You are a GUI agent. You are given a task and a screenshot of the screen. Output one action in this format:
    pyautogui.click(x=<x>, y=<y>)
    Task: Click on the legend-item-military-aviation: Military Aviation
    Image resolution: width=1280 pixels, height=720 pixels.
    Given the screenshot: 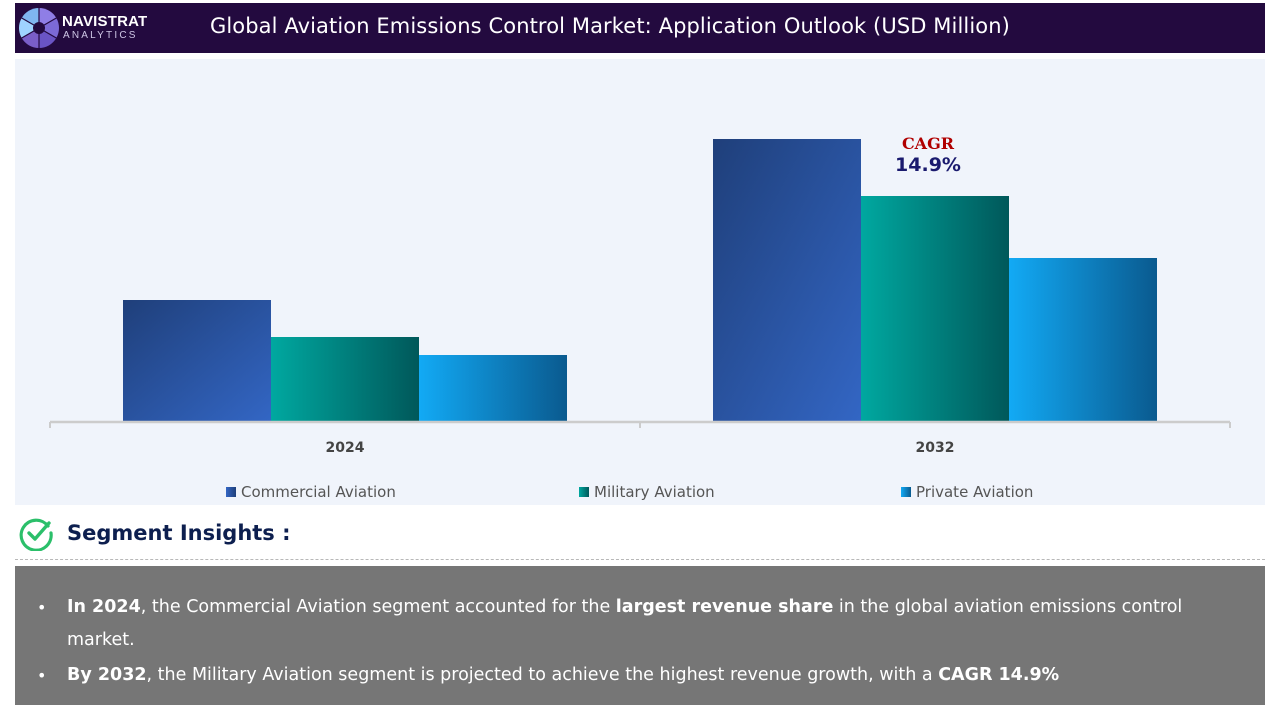 What is the action you would take?
    pyautogui.click(x=647, y=492)
    